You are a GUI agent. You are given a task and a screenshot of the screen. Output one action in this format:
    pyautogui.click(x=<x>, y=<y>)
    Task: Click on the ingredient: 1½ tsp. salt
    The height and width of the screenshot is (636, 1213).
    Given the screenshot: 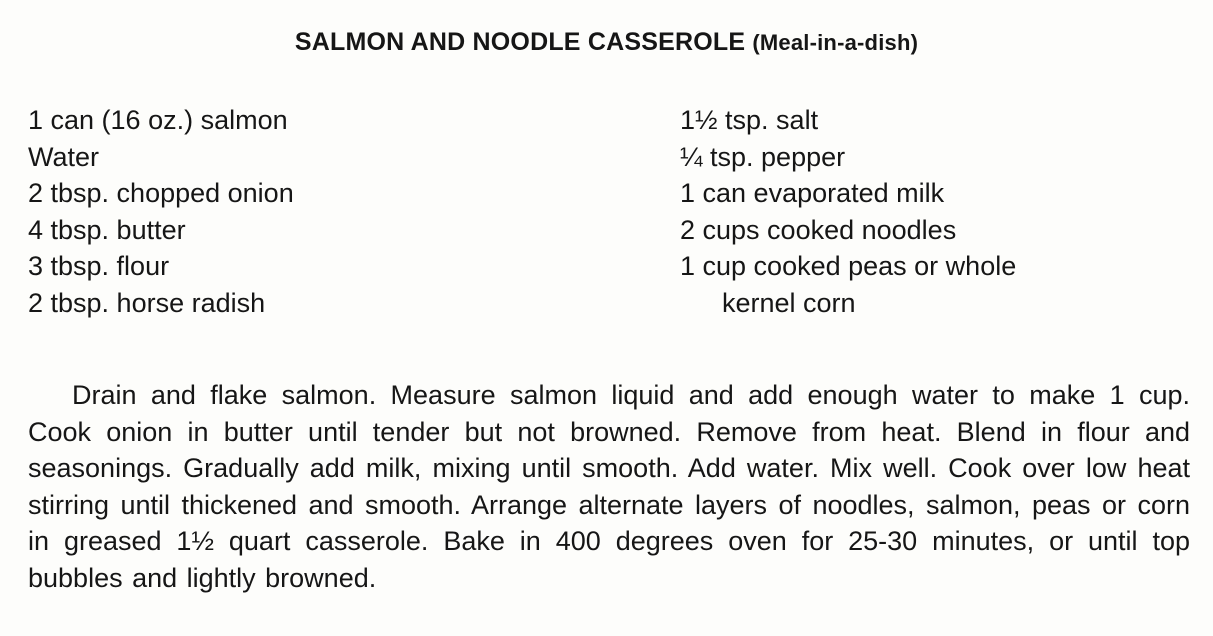 What is the action you would take?
    pyautogui.click(x=749, y=120)
    